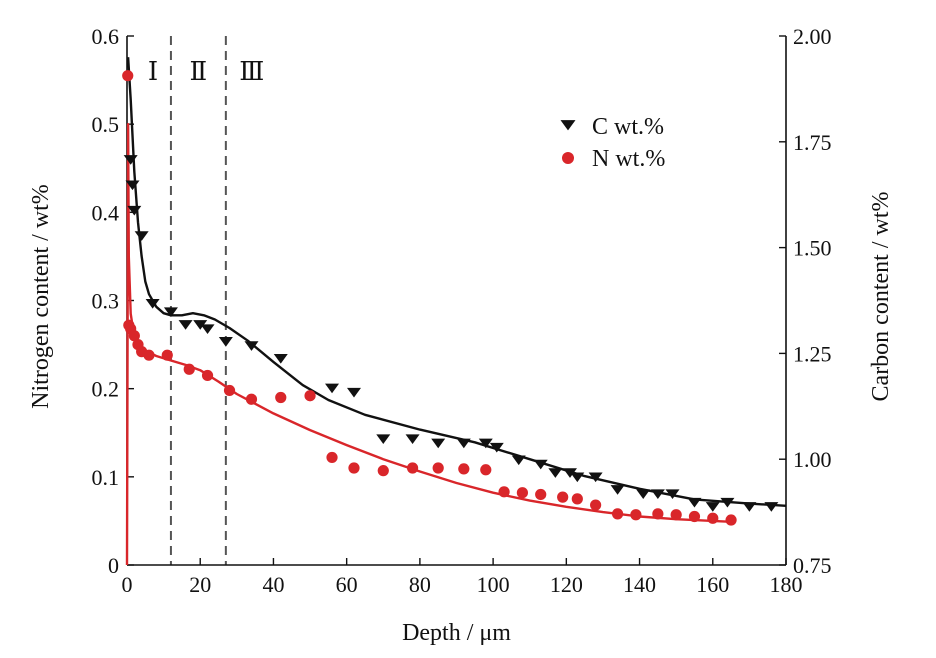 The height and width of the screenshot is (658, 936). Describe the element at coordinates (812, 36) in the screenshot. I see `right-y-tick-label: 2.00` at that location.